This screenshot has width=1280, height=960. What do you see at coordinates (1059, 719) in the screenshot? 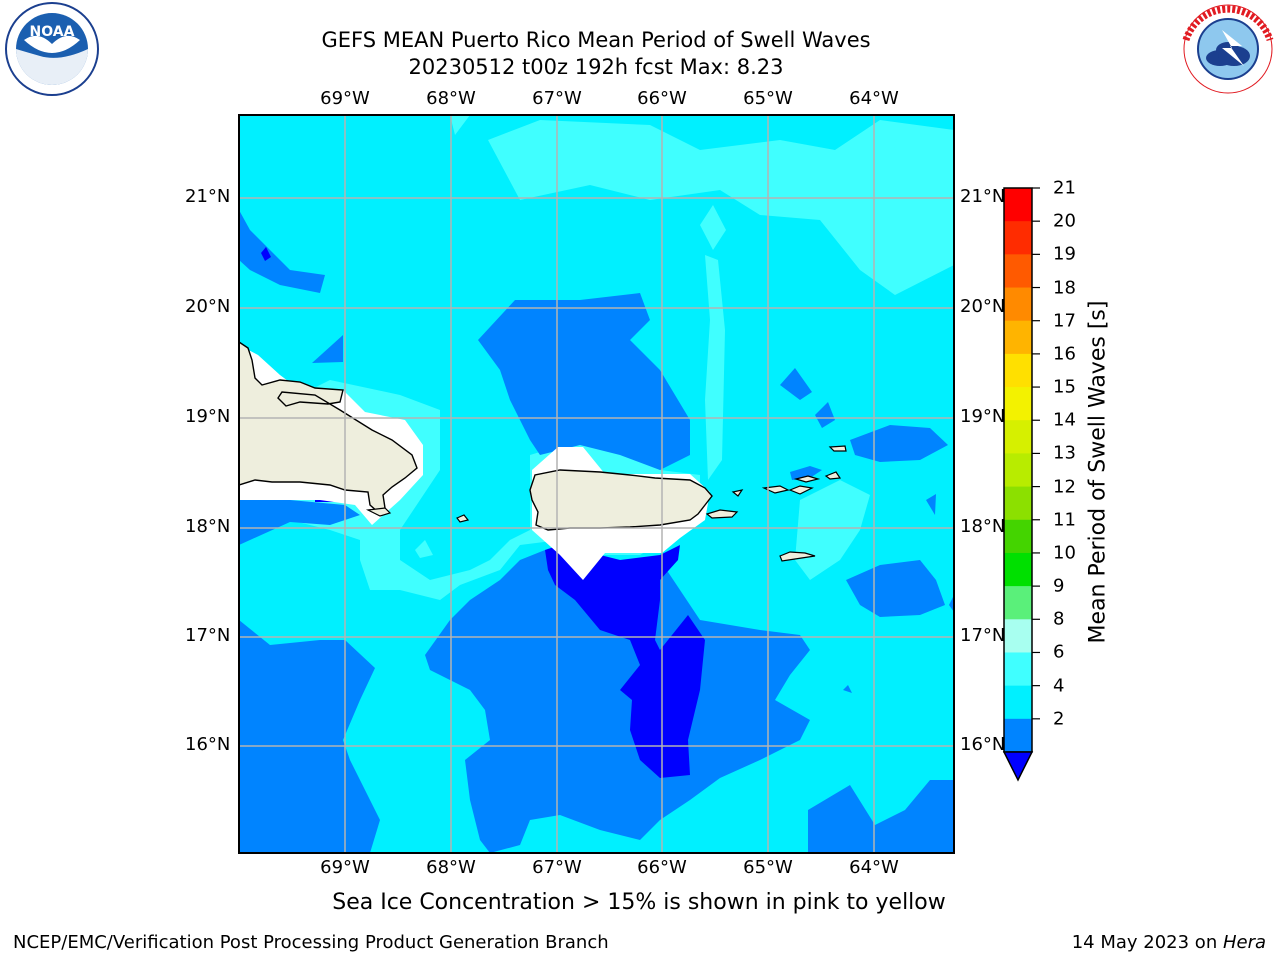
I see `colorbar-tick-label: 2` at bounding box center [1059, 719].